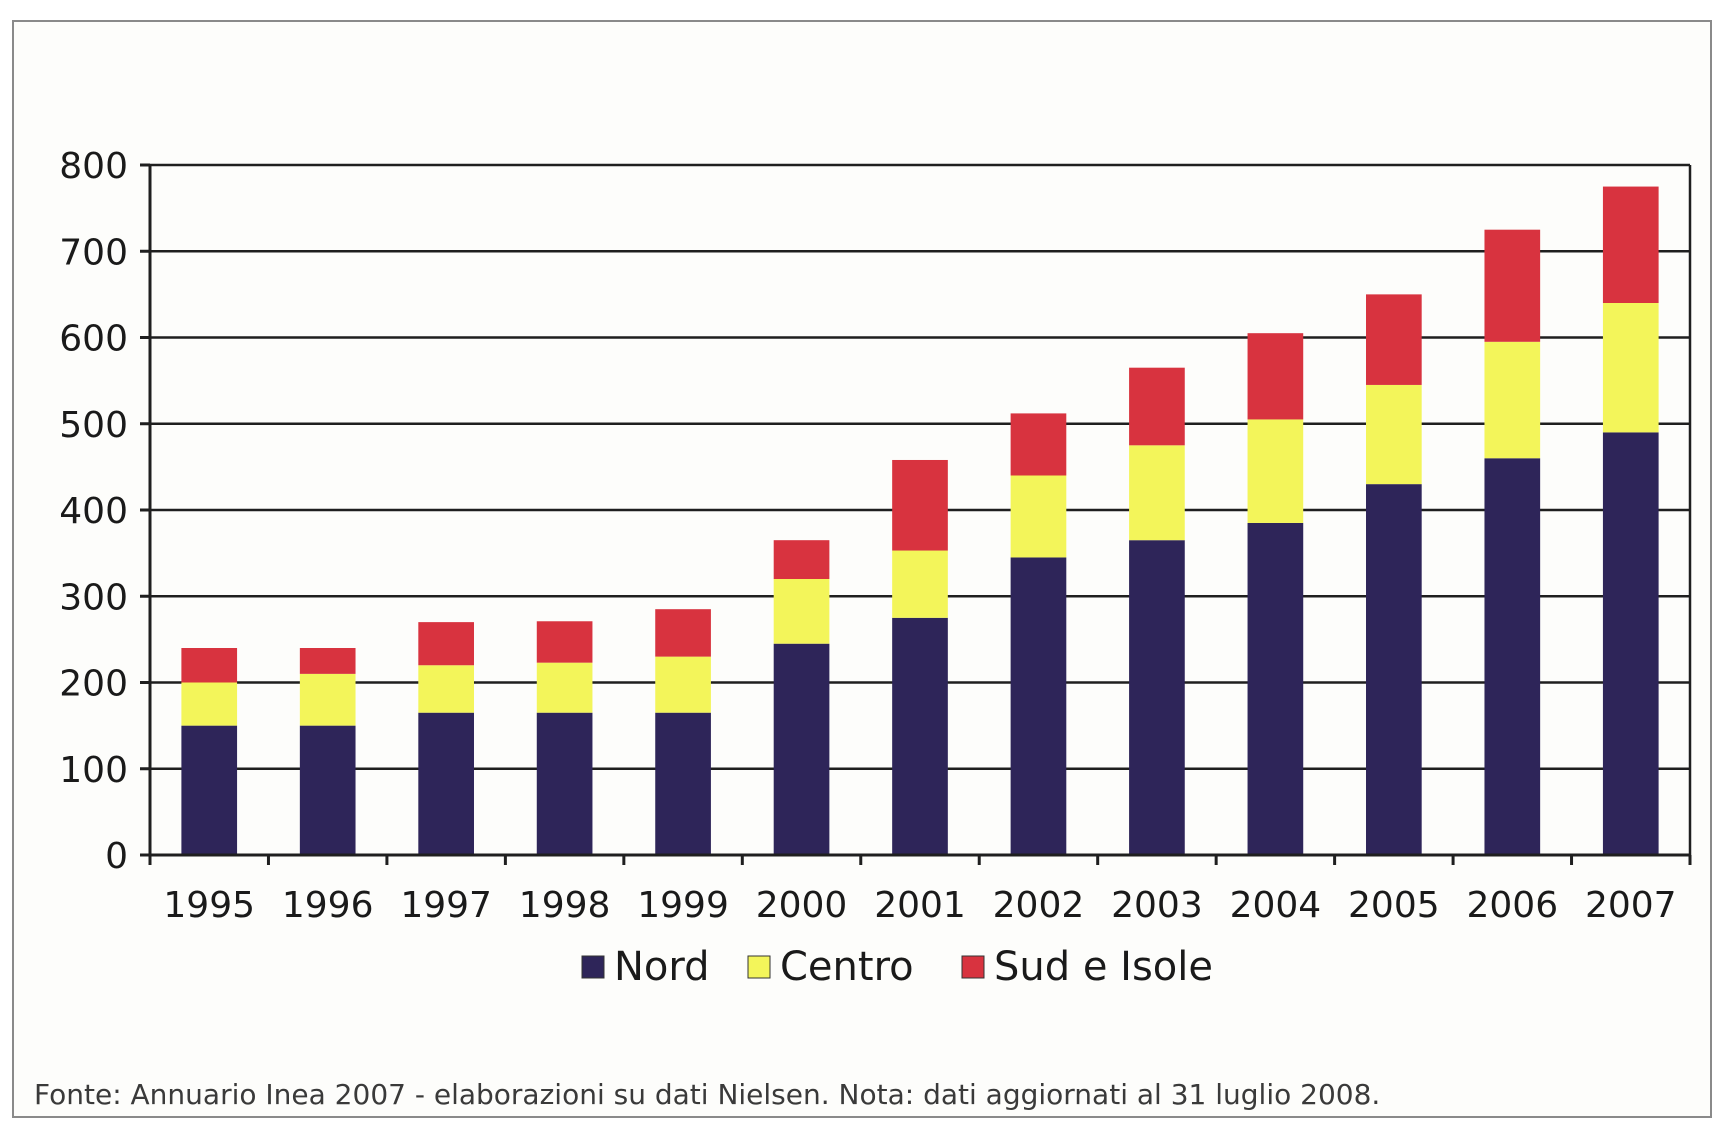 Image resolution: width=1735 pixels, height=1132 pixels. Describe the element at coordinates (446, 644) in the screenshot. I see `bar-sud-e-isole-1997` at that location.